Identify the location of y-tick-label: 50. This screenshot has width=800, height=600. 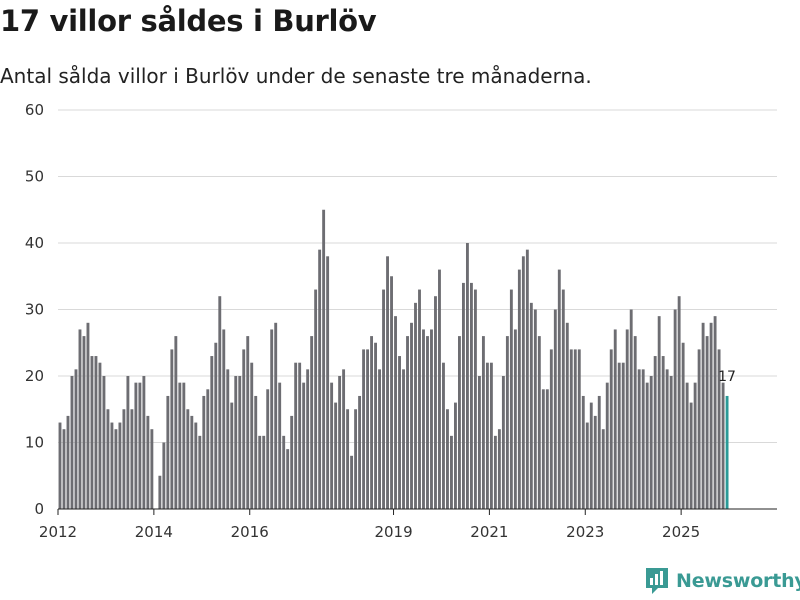
(34, 177).